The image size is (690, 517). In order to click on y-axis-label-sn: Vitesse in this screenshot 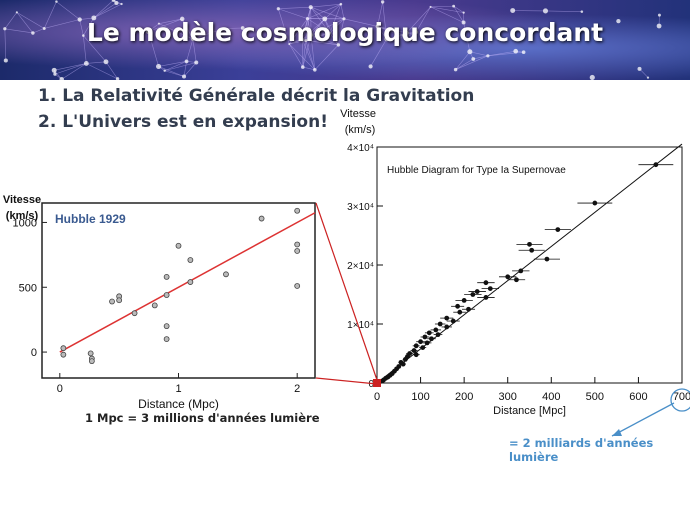, I will do `click(358, 114)`.